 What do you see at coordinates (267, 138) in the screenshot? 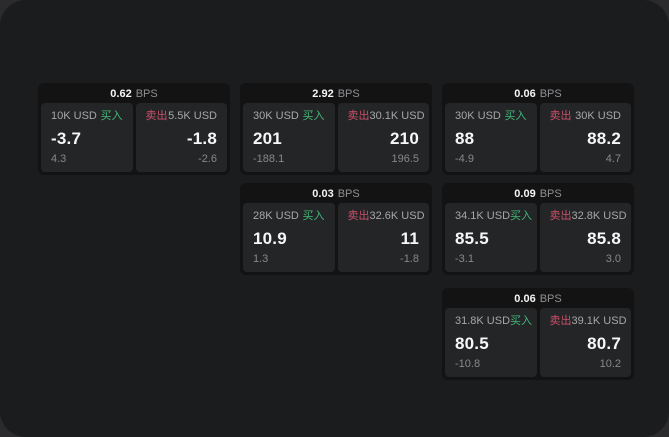
I see `buy-price: 201` at bounding box center [267, 138].